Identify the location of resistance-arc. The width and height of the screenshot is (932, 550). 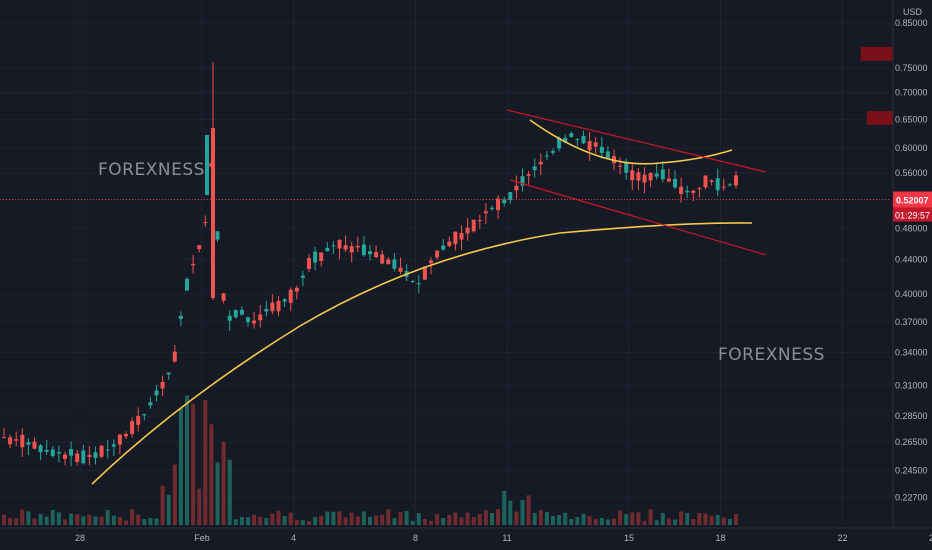
(631, 142).